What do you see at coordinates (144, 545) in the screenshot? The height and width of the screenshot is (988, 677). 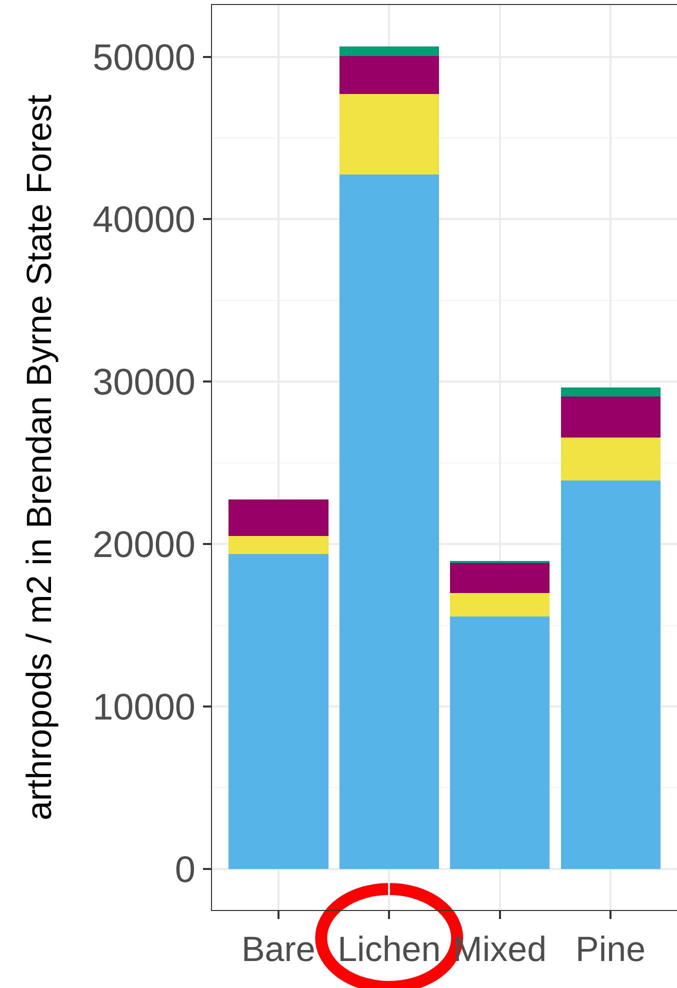 I see `y-tick-label: 20000` at bounding box center [144, 545].